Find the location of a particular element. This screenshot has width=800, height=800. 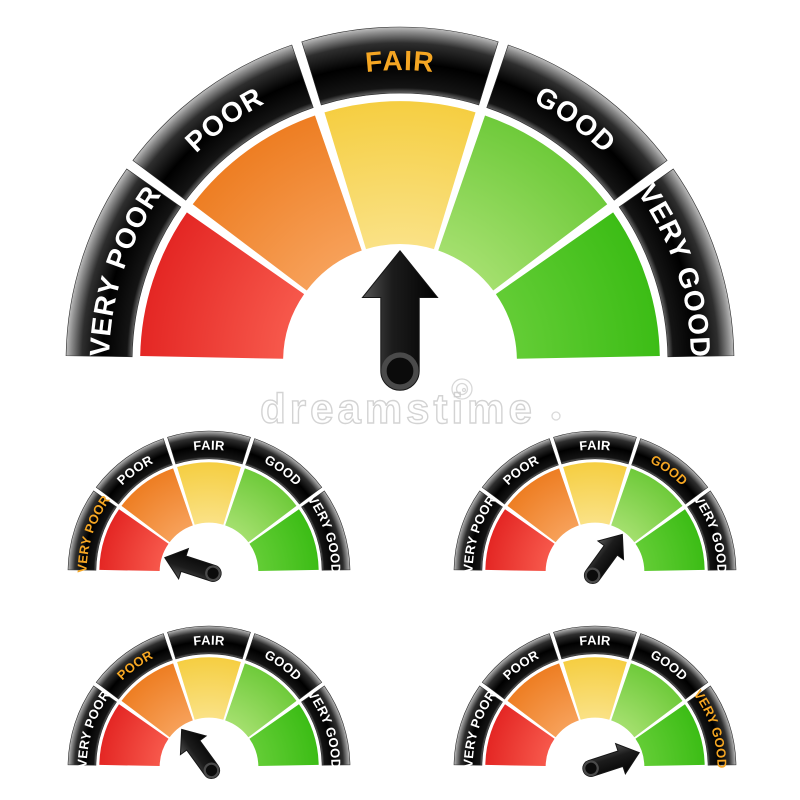

watermark-dot-icon is located at coordinates (556, 416).